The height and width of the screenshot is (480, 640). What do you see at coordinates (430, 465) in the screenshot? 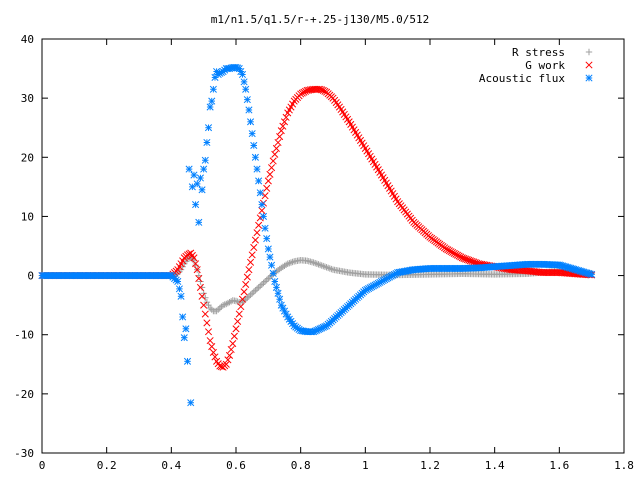
I see `x-tick-label: 1.2` at bounding box center [430, 465].